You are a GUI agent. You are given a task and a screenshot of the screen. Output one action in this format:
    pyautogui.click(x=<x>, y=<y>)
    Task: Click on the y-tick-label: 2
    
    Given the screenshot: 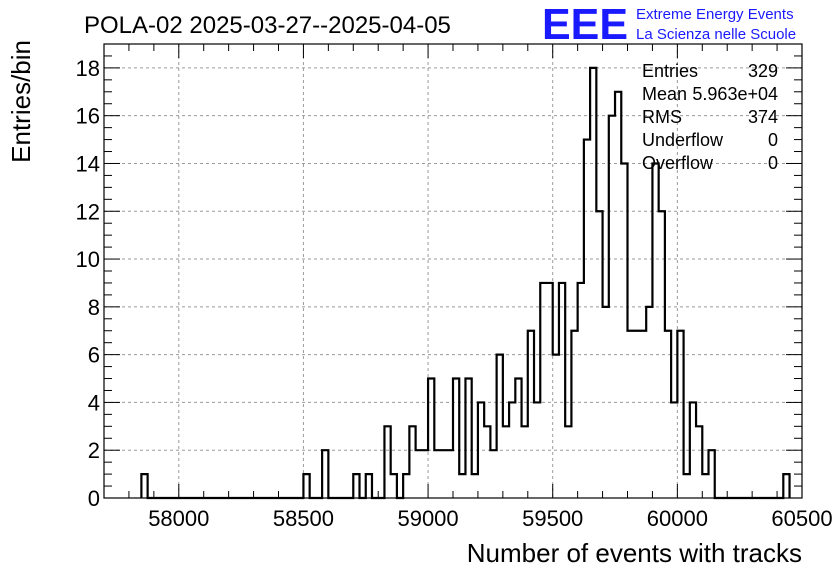 What is the action you would take?
    pyautogui.click(x=94, y=450)
    